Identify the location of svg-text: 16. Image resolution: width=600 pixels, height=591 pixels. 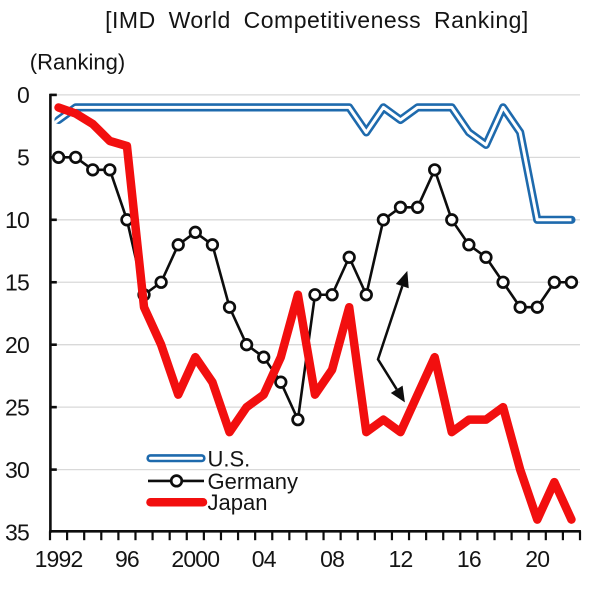
(469, 559).